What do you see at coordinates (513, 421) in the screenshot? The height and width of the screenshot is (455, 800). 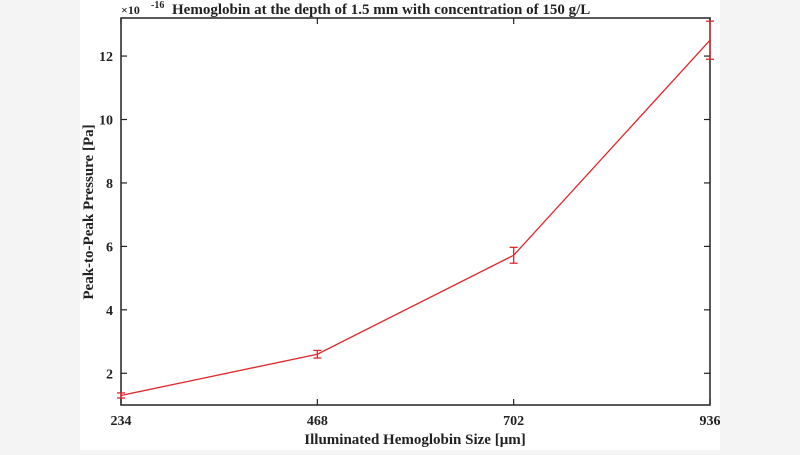 I see `x-tick-label: 702` at bounding box center [513, 421].